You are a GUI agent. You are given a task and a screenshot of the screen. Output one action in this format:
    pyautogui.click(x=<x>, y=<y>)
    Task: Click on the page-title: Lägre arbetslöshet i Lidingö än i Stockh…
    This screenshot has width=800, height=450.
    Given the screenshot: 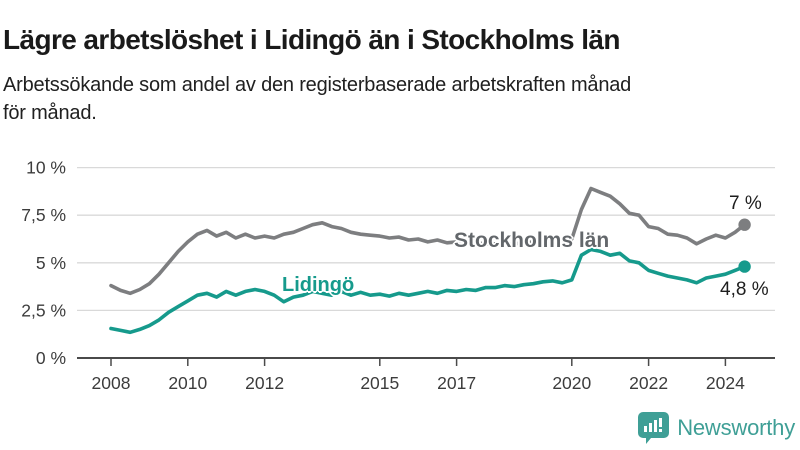 What is the action you would take?
    pyautogui.click(x=311, y=39)
    